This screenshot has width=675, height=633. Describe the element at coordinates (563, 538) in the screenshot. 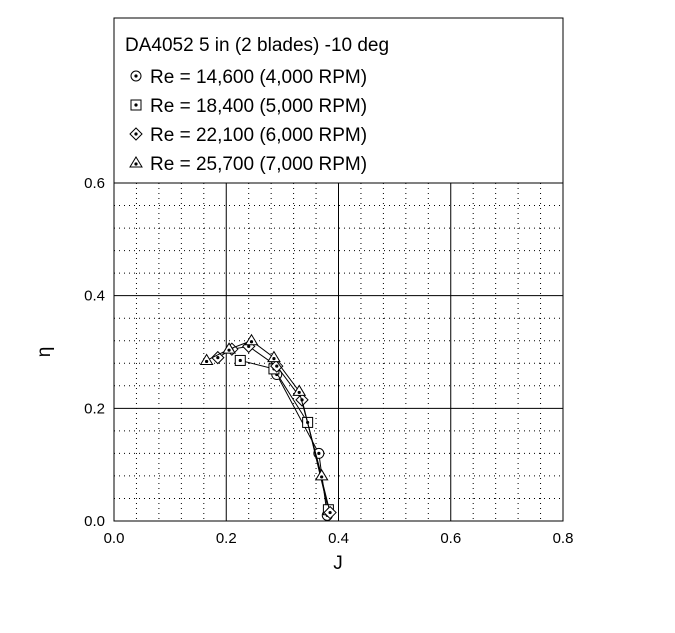

I see `x-tick-label: 0.8` at that location.